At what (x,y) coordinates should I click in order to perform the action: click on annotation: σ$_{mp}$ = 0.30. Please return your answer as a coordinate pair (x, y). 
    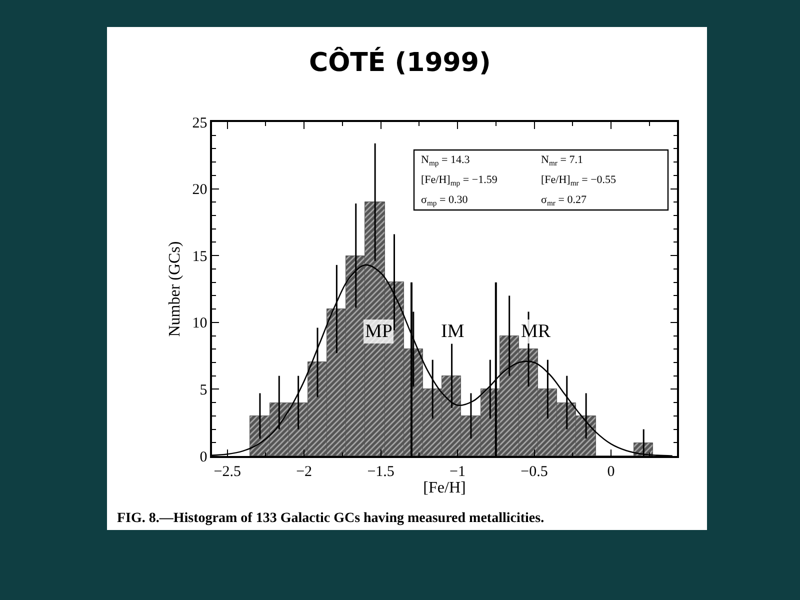
    Looking at the image, I should click on (444, 201).